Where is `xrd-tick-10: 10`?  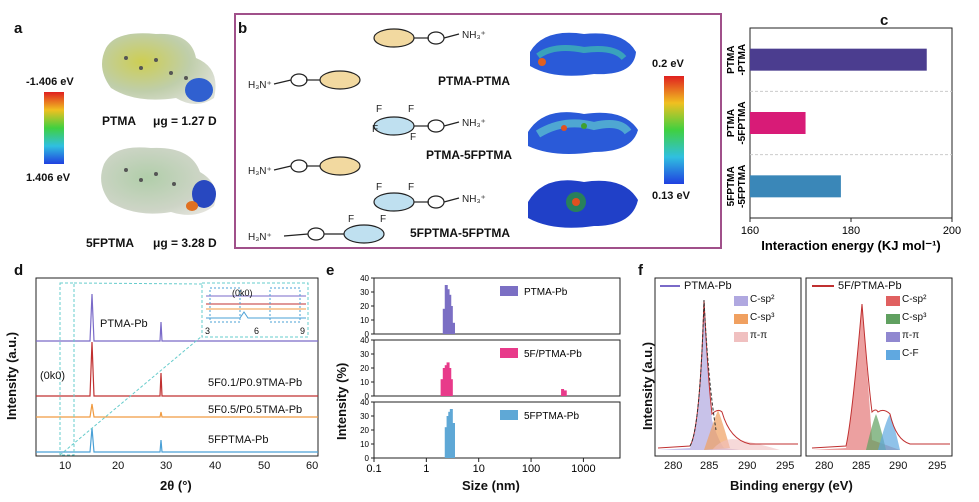 xrd-tick-10: 10 is located at coordinates (65, 466).